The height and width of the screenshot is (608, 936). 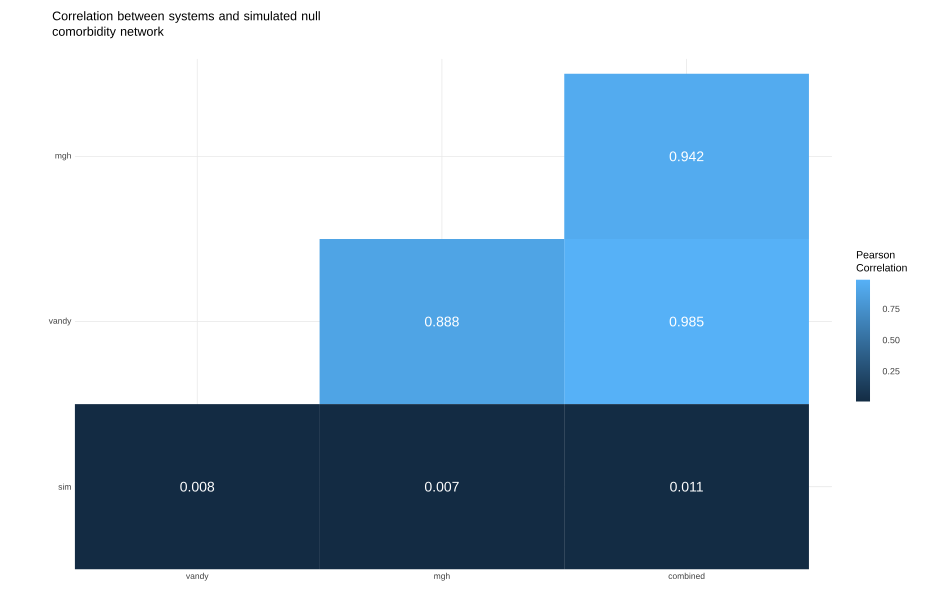 What do you see at coordinates (441, 321) in the screenshot?
I see `data-label: 0.888` at bounding box center [441, 321].